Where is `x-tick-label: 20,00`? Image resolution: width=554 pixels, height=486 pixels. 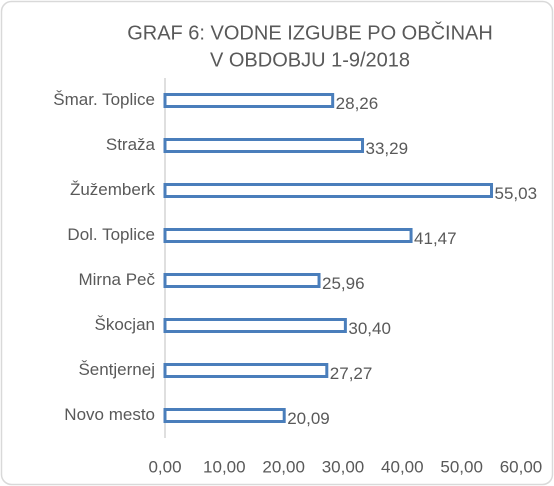
x-tick-label: 20,00 is located at coordinates (283, 466).